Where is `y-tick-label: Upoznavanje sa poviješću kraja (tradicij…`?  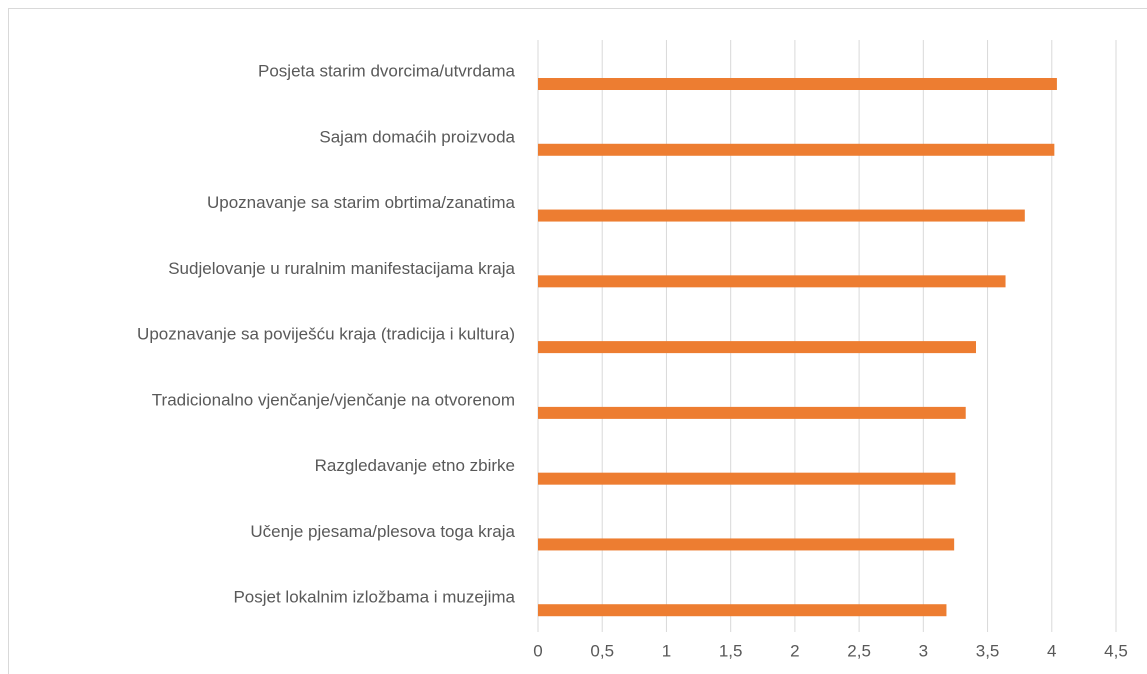
y-tick-label: Upoznavanje sa poviješću kraja (tradicij… is located at coordinates (326, 334).